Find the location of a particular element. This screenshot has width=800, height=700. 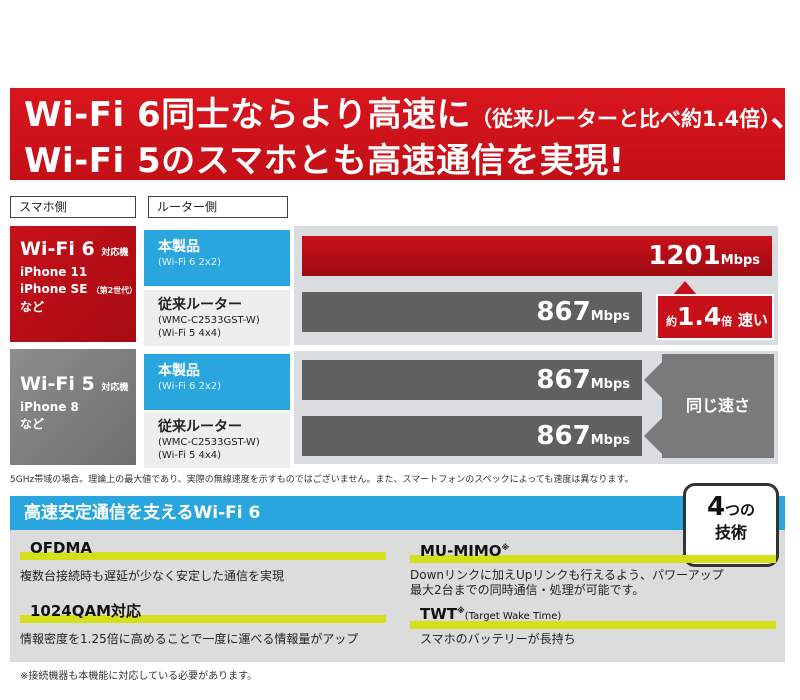

phone-column-header: スマホ側 is located at coordinates (73, 207).